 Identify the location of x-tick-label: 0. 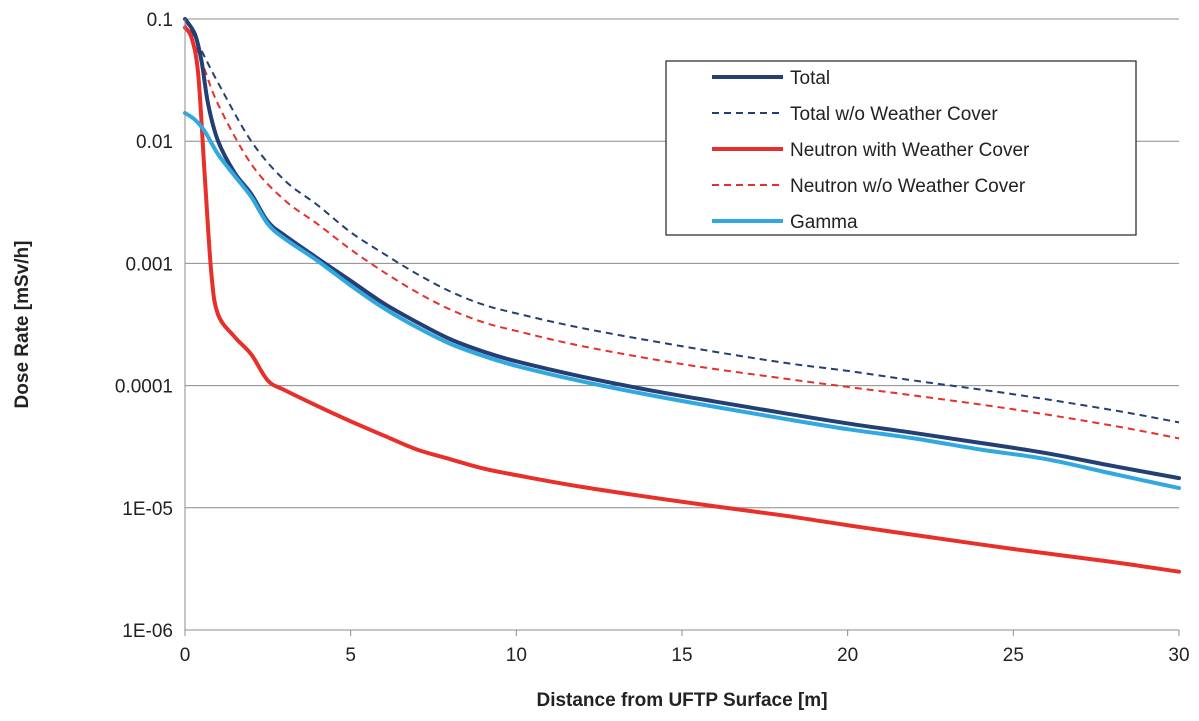
(185, 655).